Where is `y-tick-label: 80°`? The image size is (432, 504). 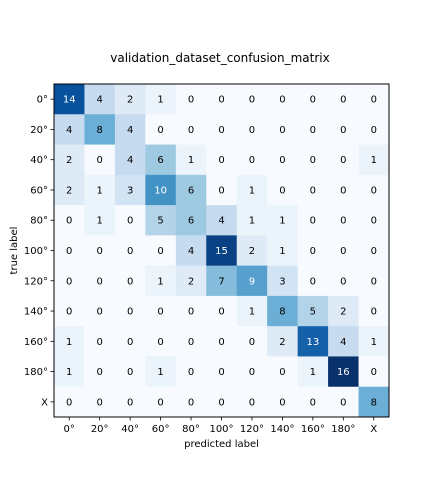 y-tick-label: 80° is located at coordinates (39, 221).